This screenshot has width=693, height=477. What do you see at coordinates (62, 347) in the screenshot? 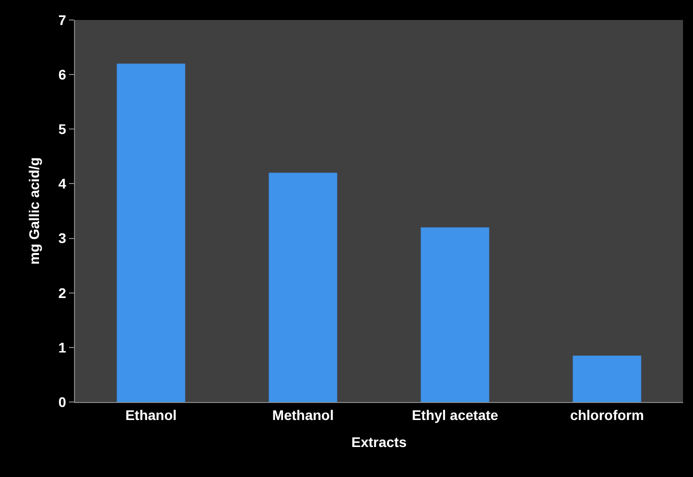
I see `y-tick-label: 1` at bounding box center [62, 347].